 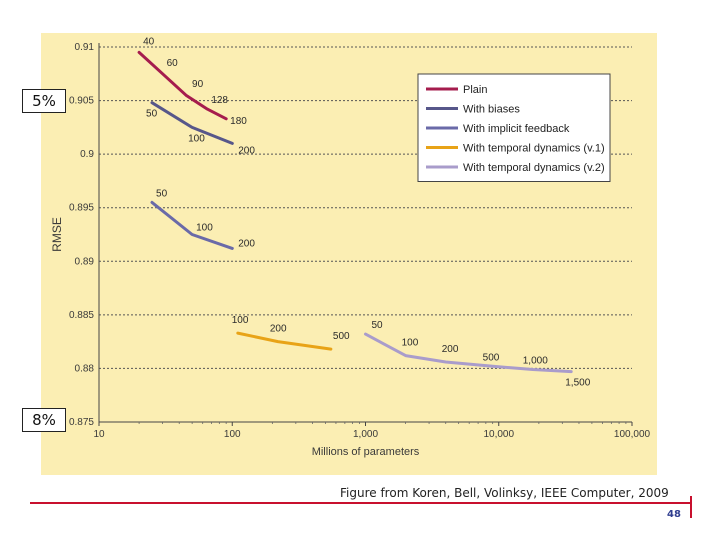 I want to click on y-tick-label: 0.885, so click(x=81, y=315).